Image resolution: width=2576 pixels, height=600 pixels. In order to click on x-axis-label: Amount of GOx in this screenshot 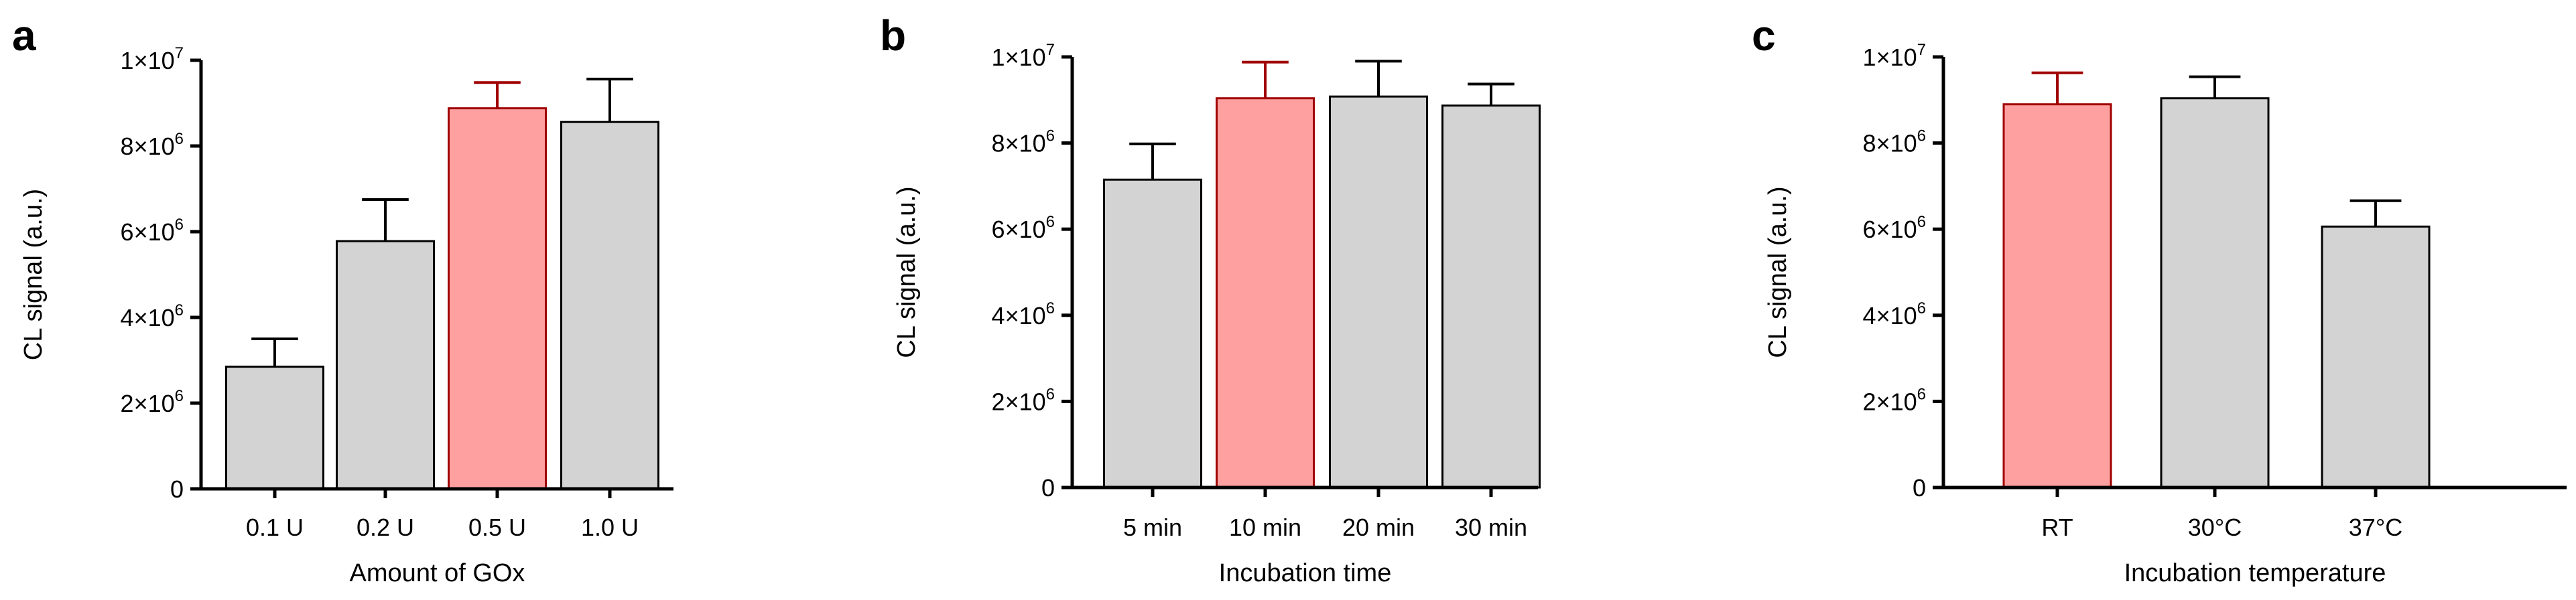, I will do `click(437, 573)`.